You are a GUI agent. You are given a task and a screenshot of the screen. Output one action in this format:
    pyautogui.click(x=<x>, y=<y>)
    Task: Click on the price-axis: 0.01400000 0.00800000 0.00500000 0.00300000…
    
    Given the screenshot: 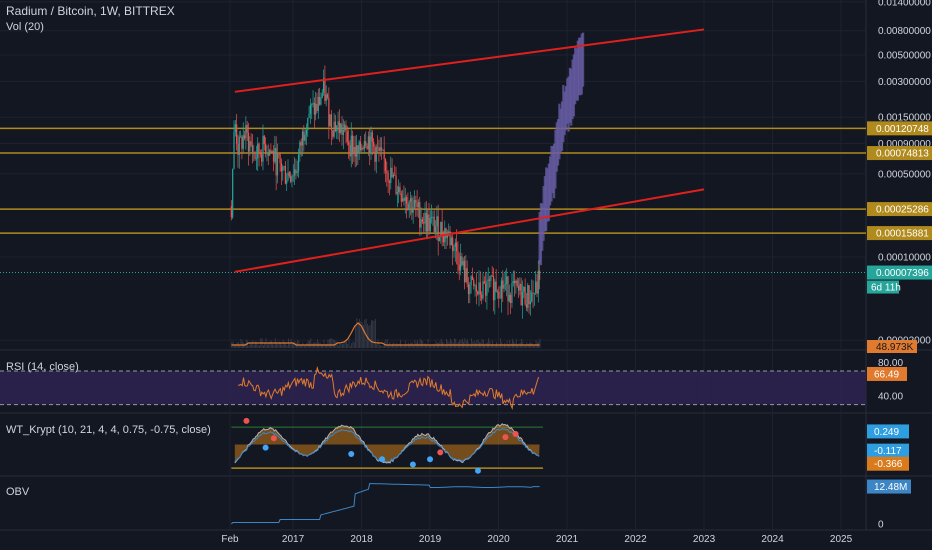 What is the action you would take?
    pyautogui.click(x=899, y=265)
    